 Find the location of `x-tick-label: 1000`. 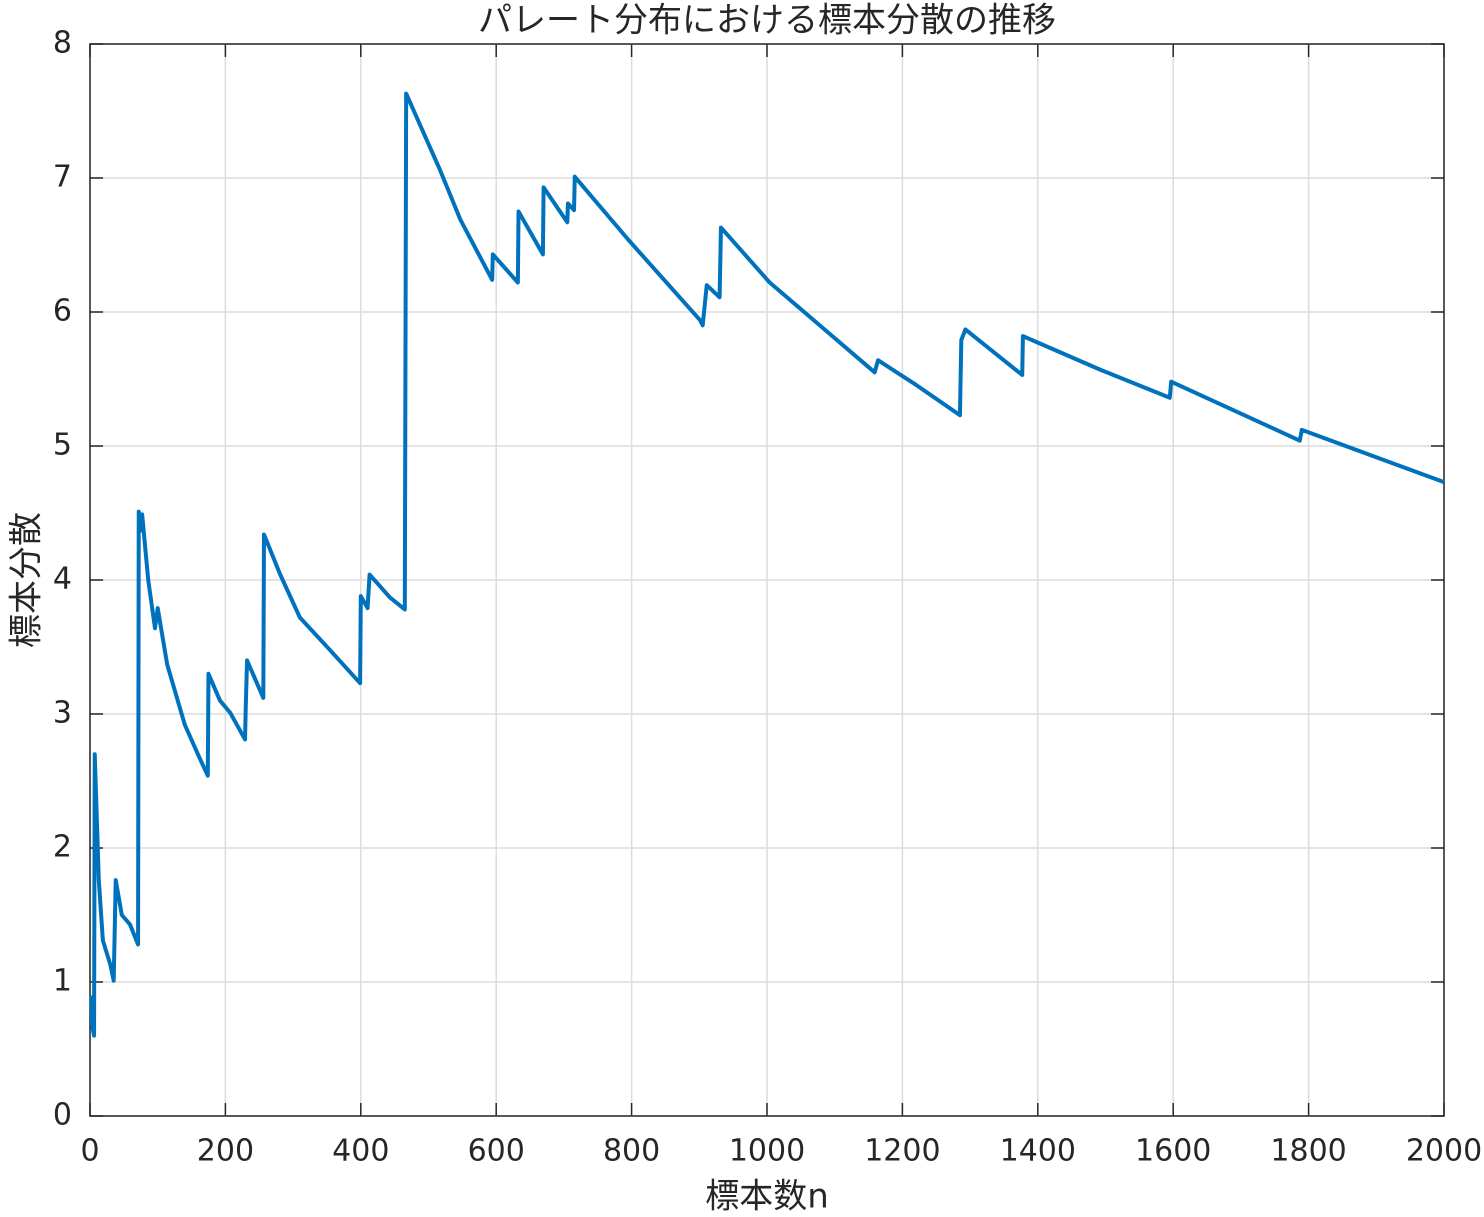

x-tick-label: 1000 is located at coordinates (767, 1151).